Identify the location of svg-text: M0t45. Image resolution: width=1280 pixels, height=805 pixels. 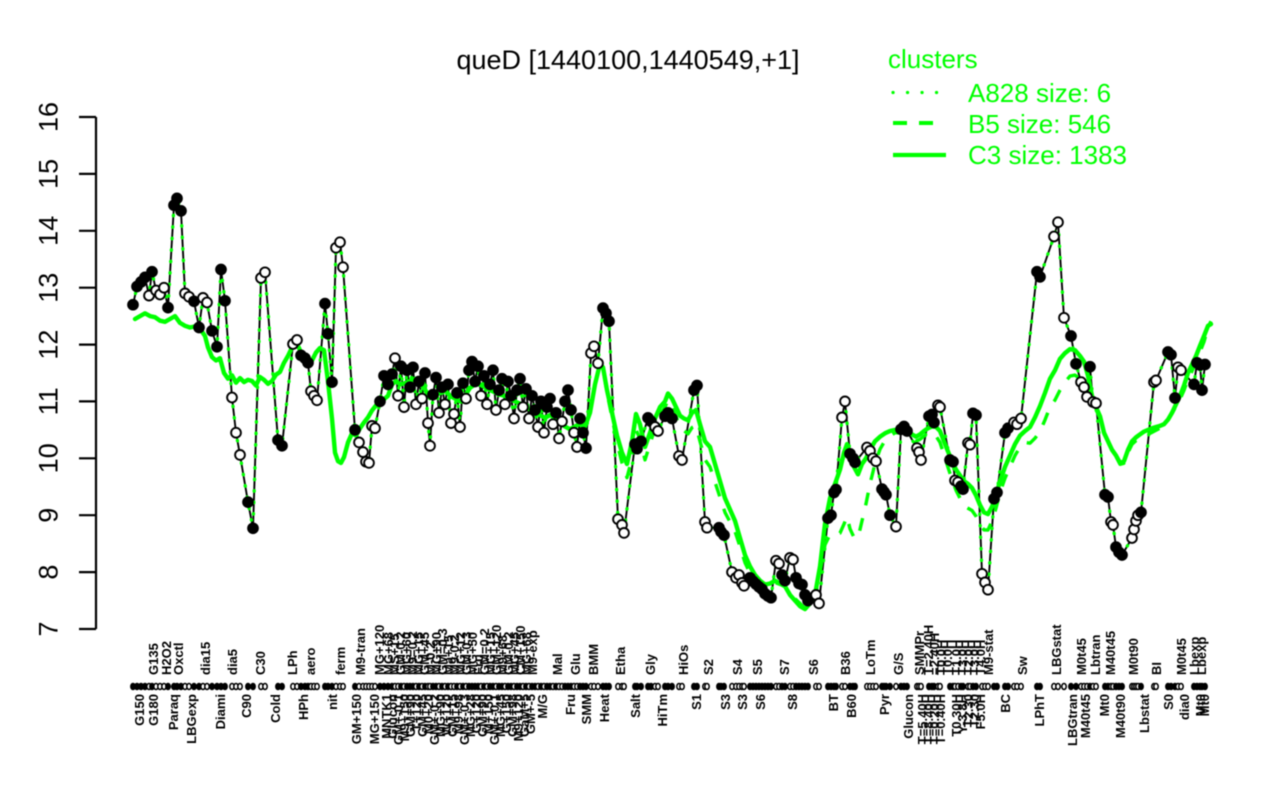
(1081, 656).